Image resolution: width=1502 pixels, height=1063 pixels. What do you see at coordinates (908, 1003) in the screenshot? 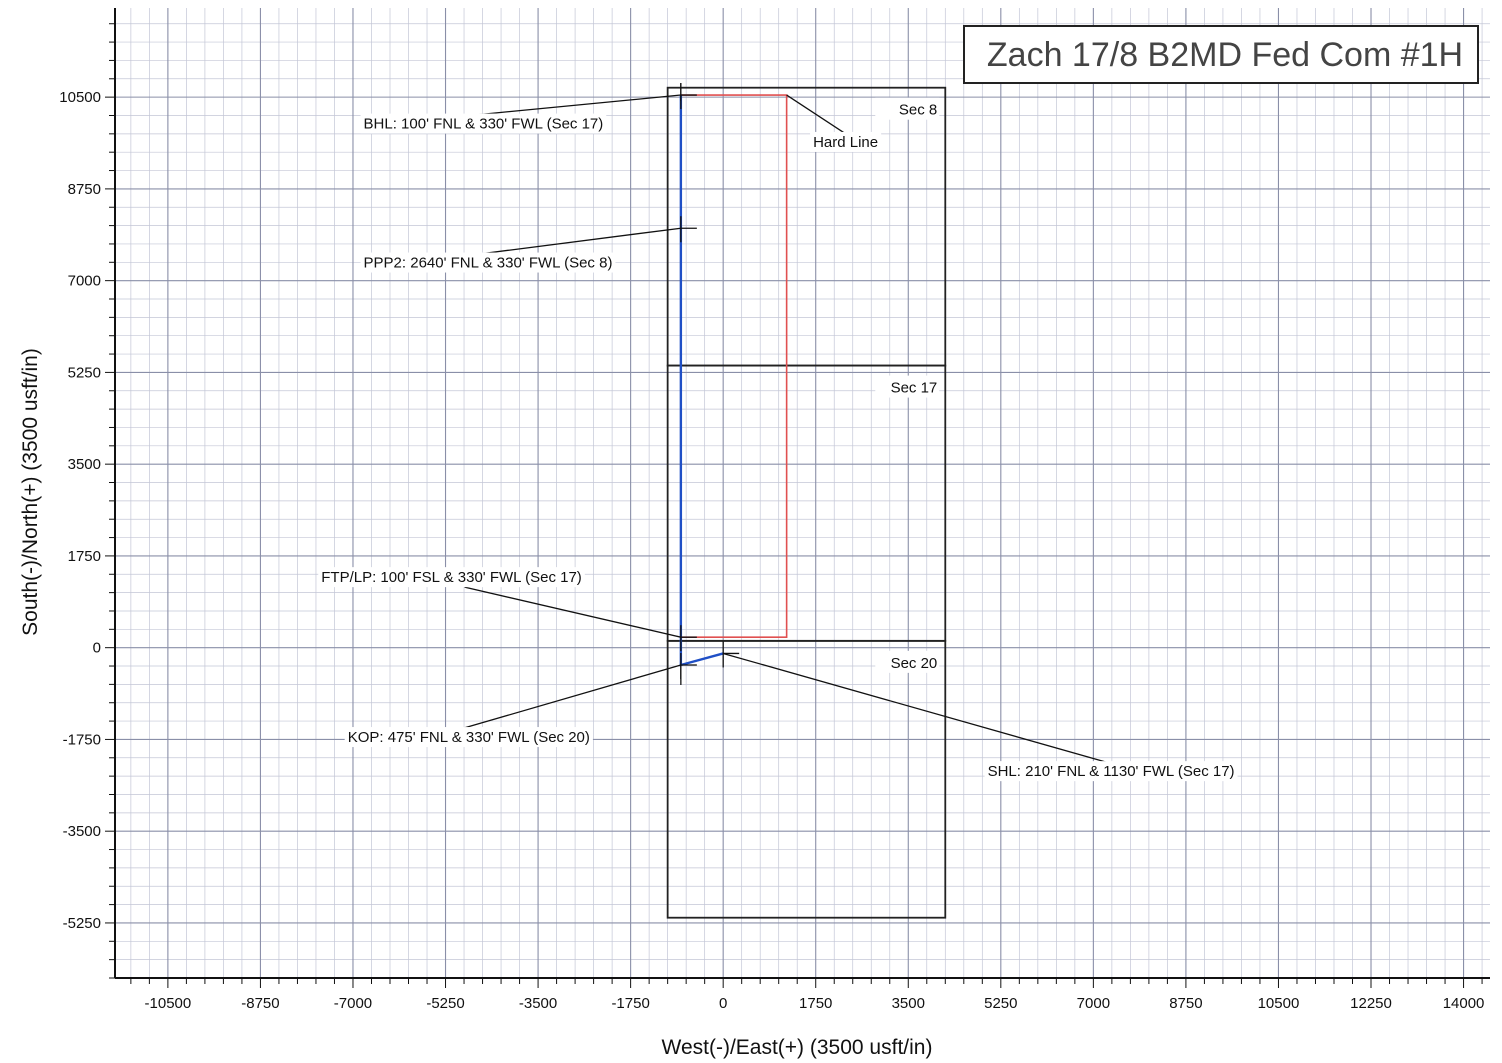
I see `x-tick-label: 3500` at bounding box center [908, 1003].